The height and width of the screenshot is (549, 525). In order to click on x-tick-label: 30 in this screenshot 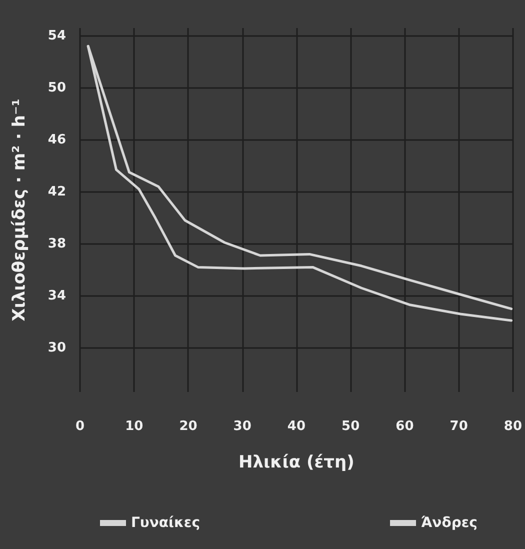, I will do `click(242, 426)`.